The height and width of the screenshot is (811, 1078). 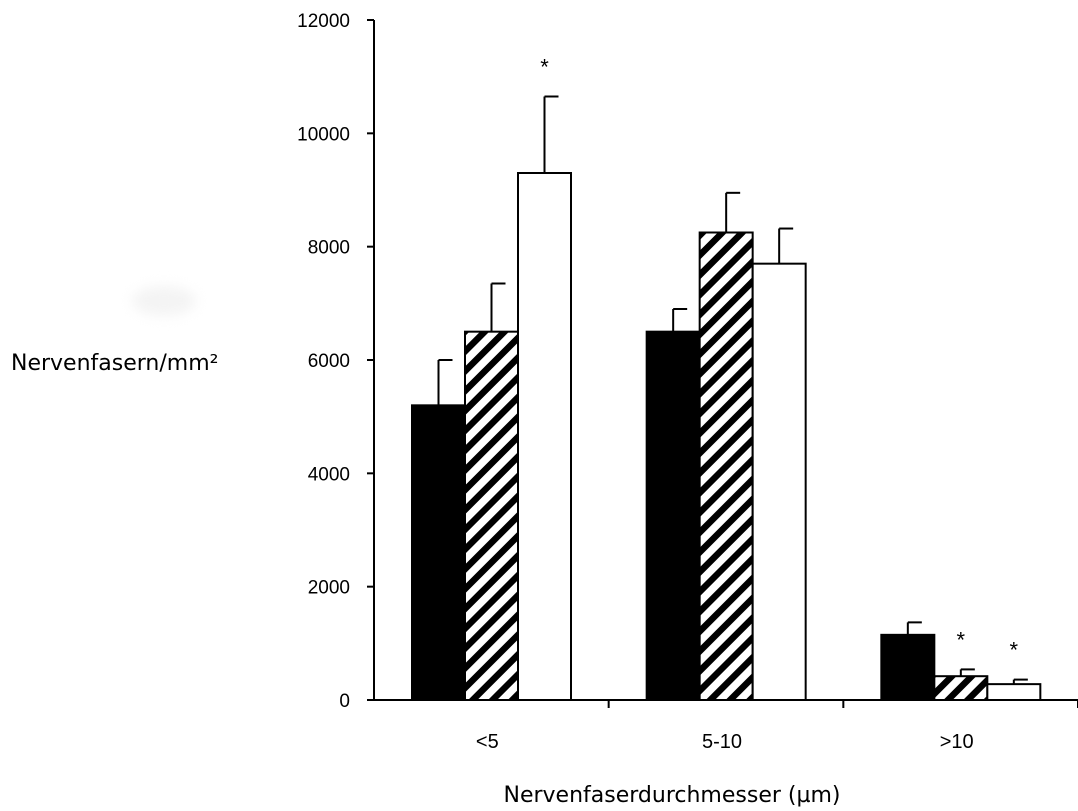 I want to click on y-tick-label: 0, so click(x=344, y=701).